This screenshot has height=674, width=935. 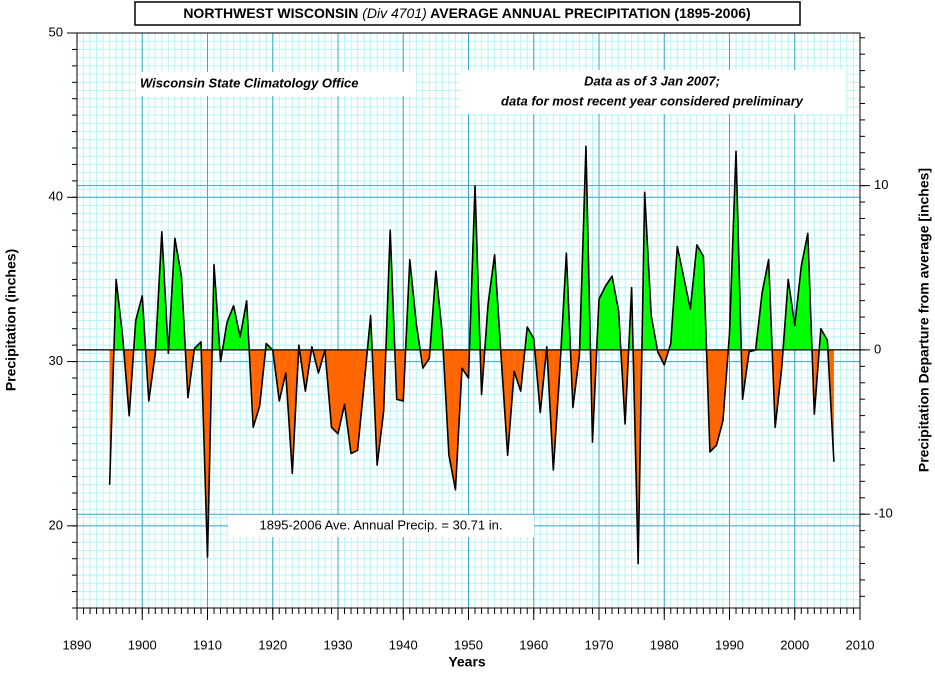 I want to click on title-part: NORTHWEST WISCONSIN, so click(x=270, y=13).